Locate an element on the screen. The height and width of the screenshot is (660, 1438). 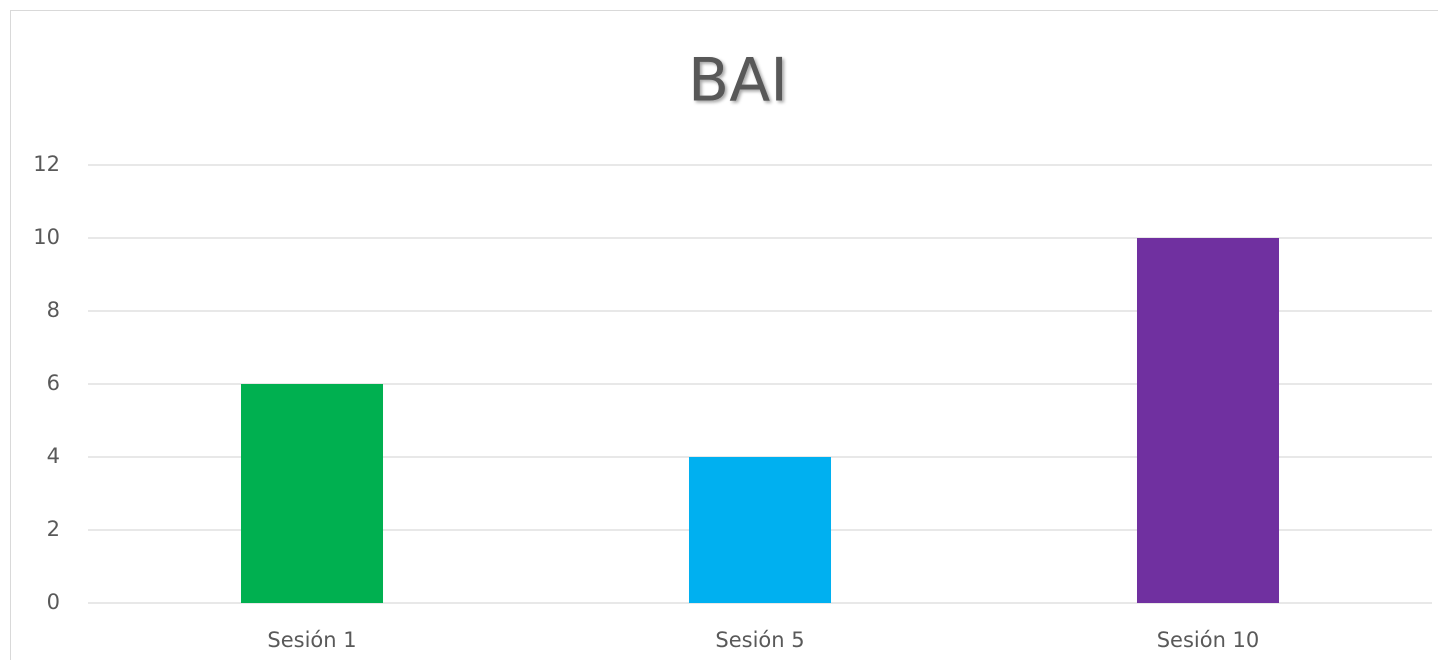
y-tick-label: 10 is located at coordinates (46, 237).